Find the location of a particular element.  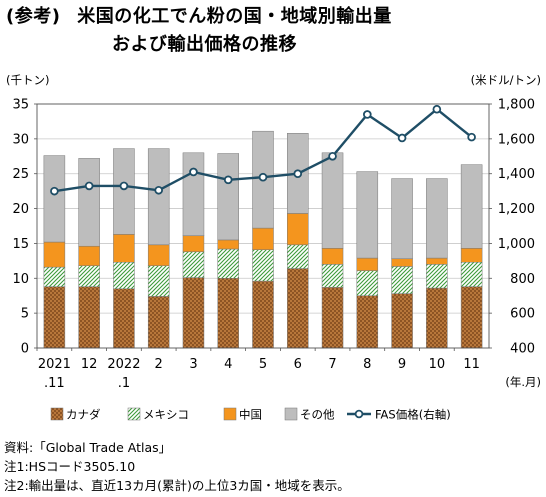

x-tick-label-sub: .11 is located at coordinates (54, 383).